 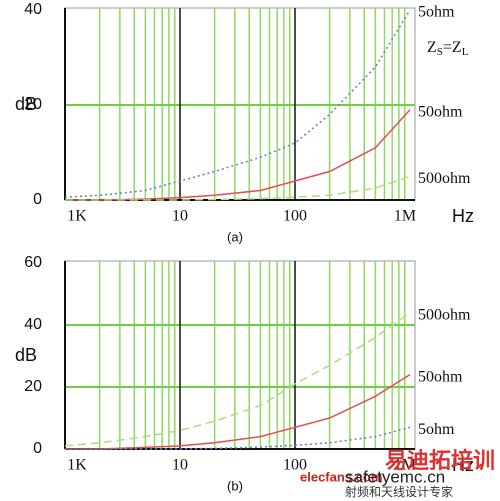 I want to click on annotation: ZS=ZL, so click(x=448, y=48).